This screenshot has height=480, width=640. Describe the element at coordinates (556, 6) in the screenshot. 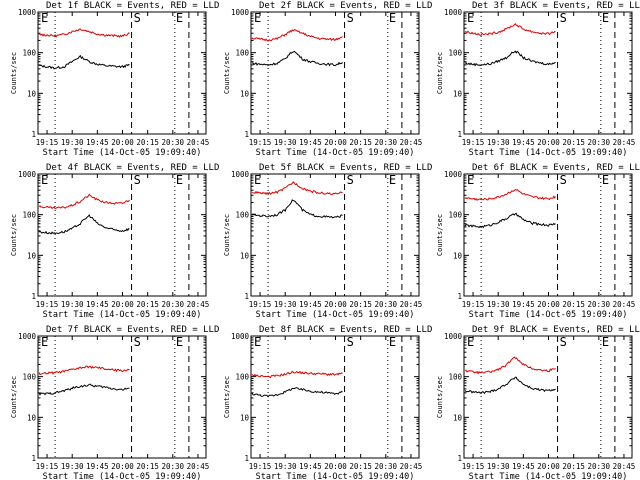

I see `panel-title: Det 3f BLACK = Events, RED = LLD` at that location.